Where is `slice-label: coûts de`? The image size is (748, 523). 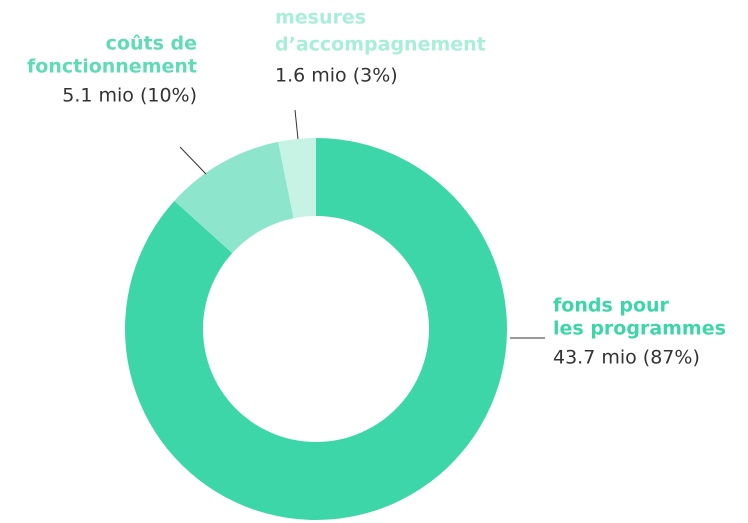 slice-label: coûts de is located at coordinates (151, 44).